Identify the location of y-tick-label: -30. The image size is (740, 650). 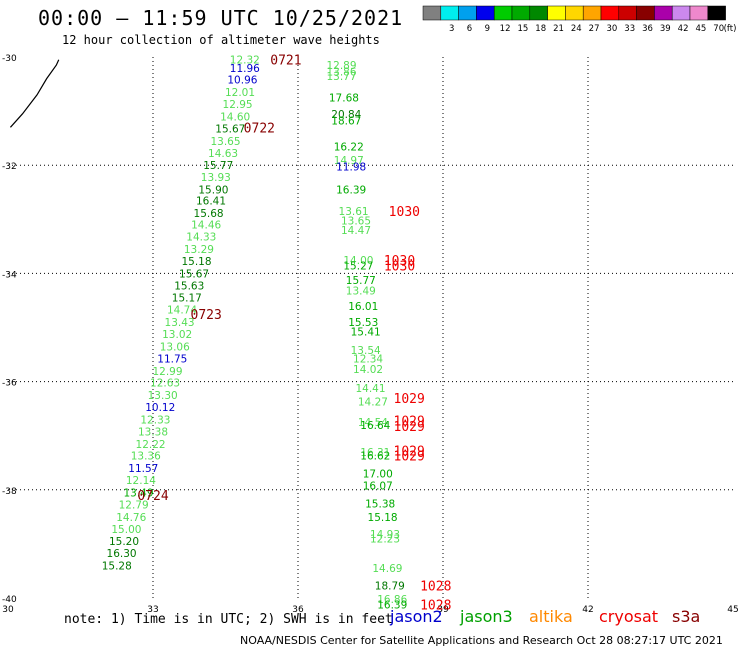
(9, 59).